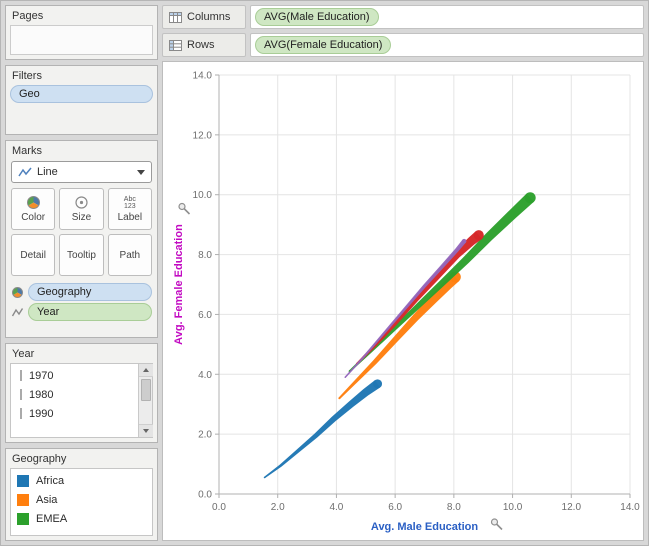 The height and width of the screenshot is (546, 649). I want to click on year-card: Year 1970 1980 1990, so click(81, 393).